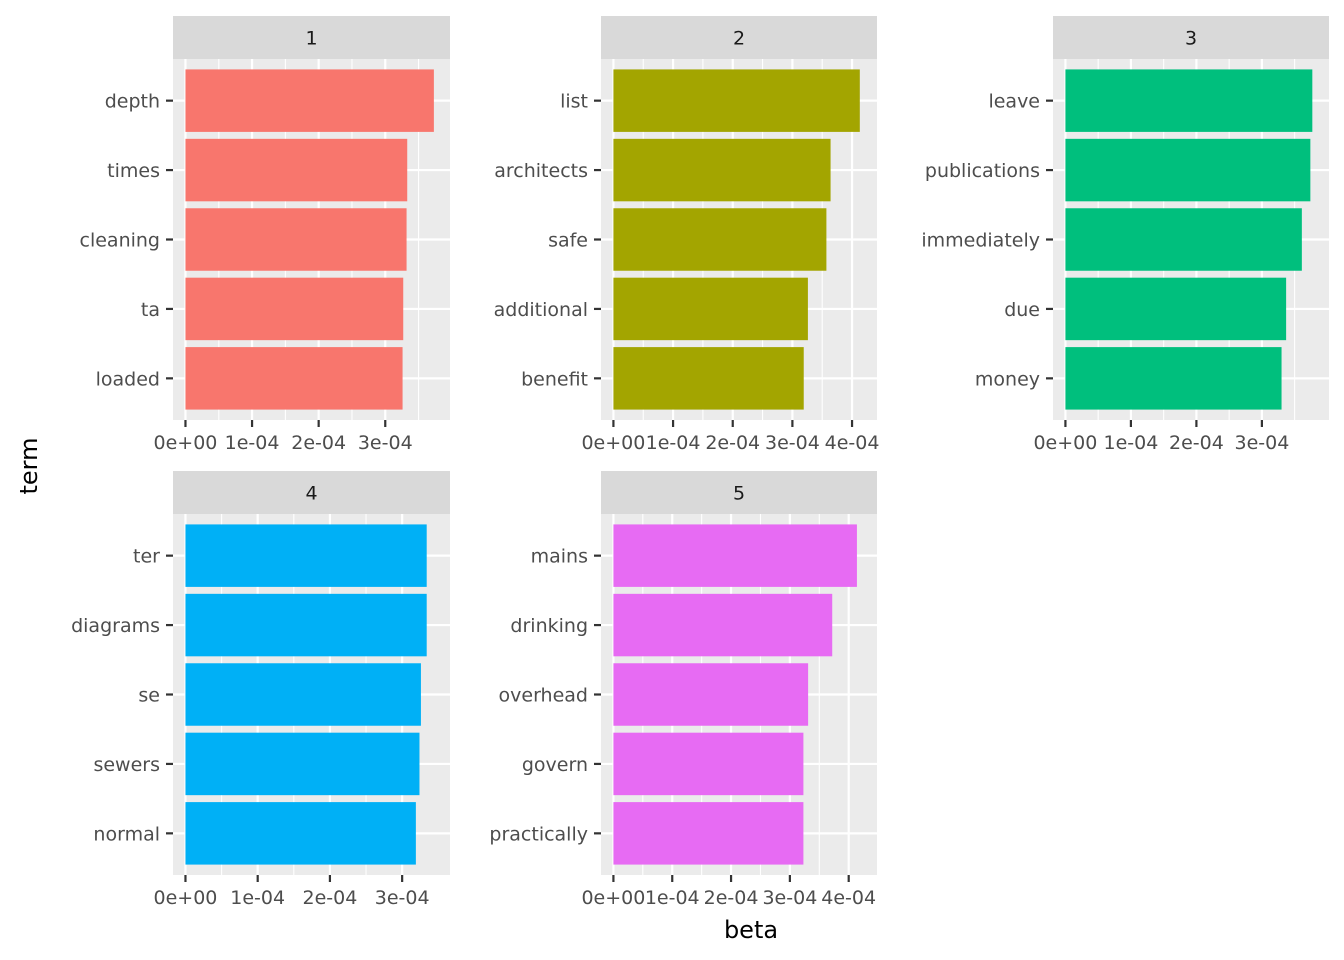 This screenshot has width=1344, height=960. I want to click on facet-strip-label: 4, so click(311, 494).